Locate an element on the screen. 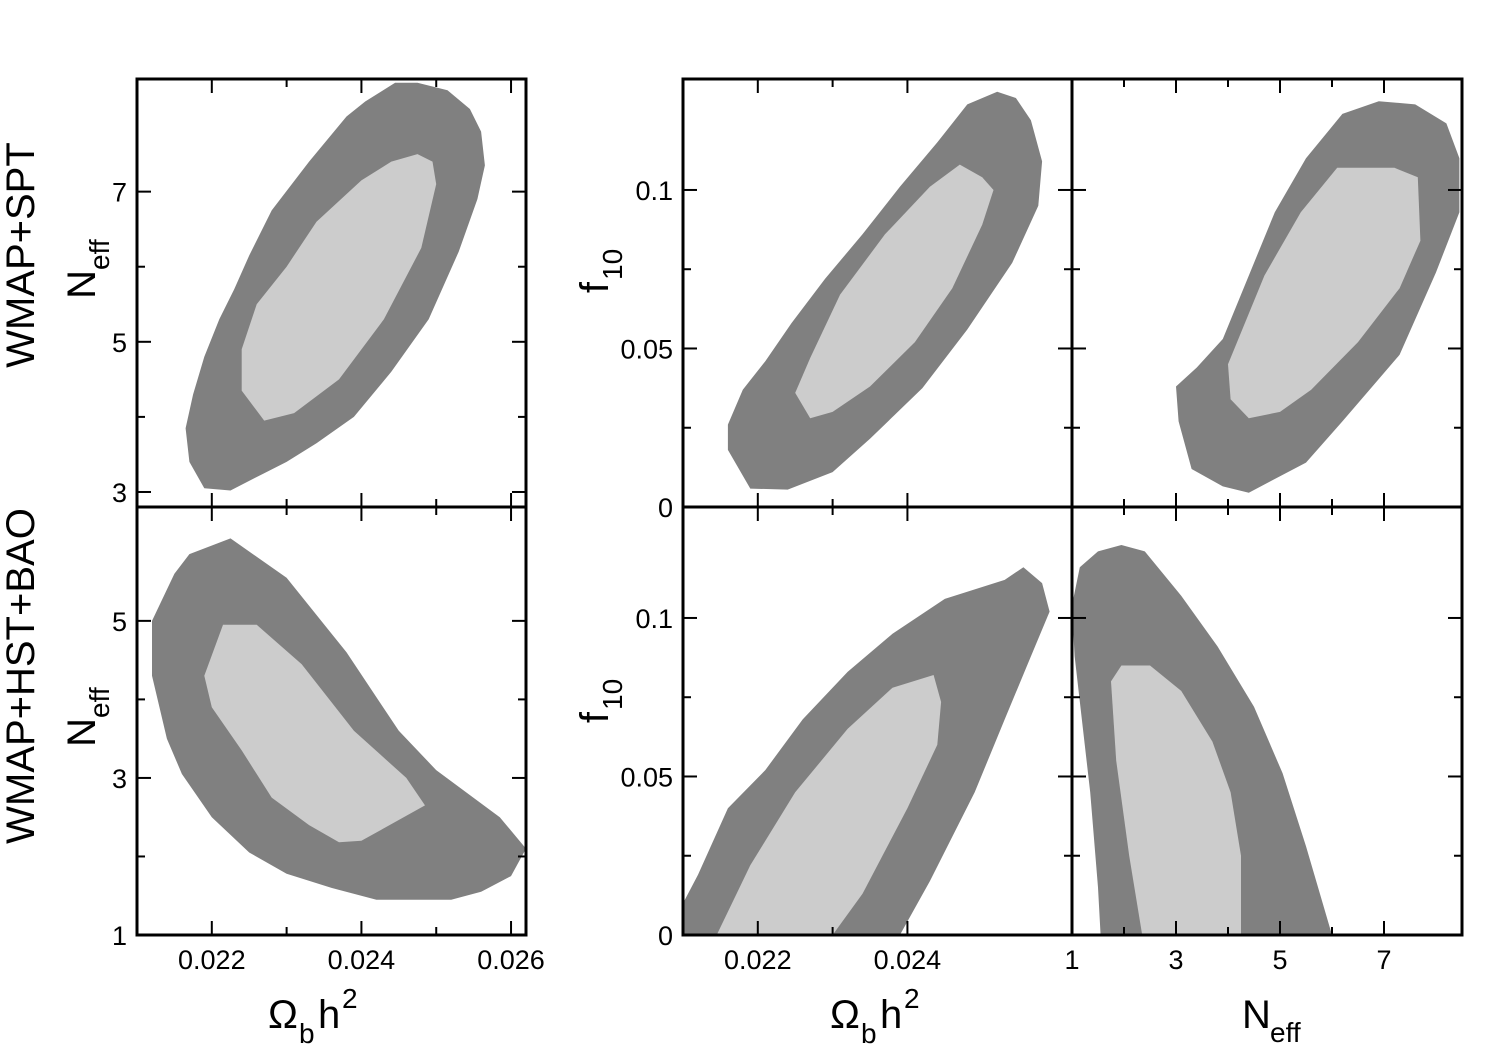 The image size is (1506, 1050). x-axis-title-omega-left: Ω b h 2 is located at coordinates (313, 1016).